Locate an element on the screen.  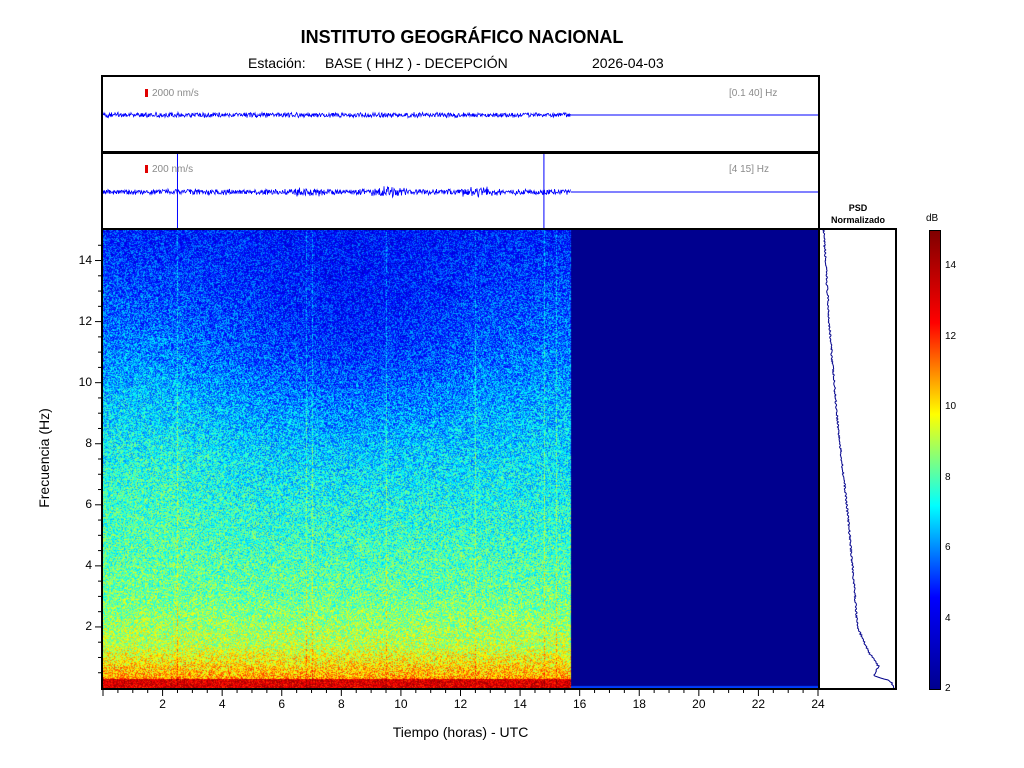
psd-line is located at coordinates (858, 459).